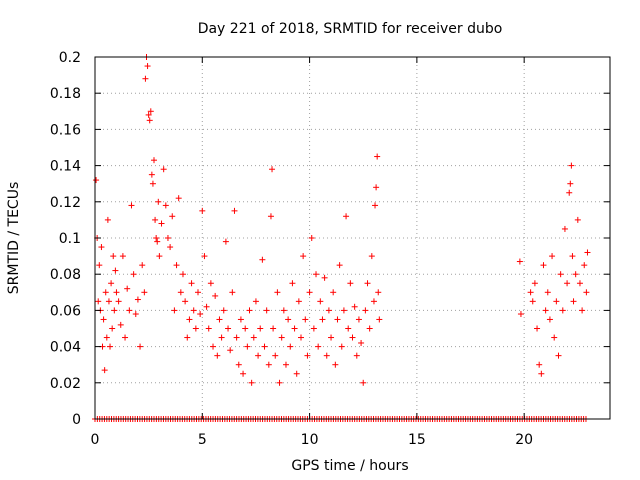 The image size is (640, 480). I want to click on y-tick-label: 0.2, so click(70, 58).